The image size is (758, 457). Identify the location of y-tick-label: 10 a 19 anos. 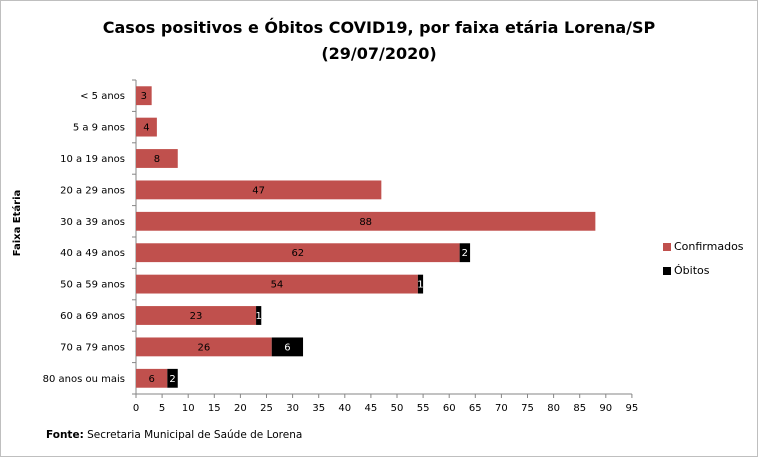
(92, 159).